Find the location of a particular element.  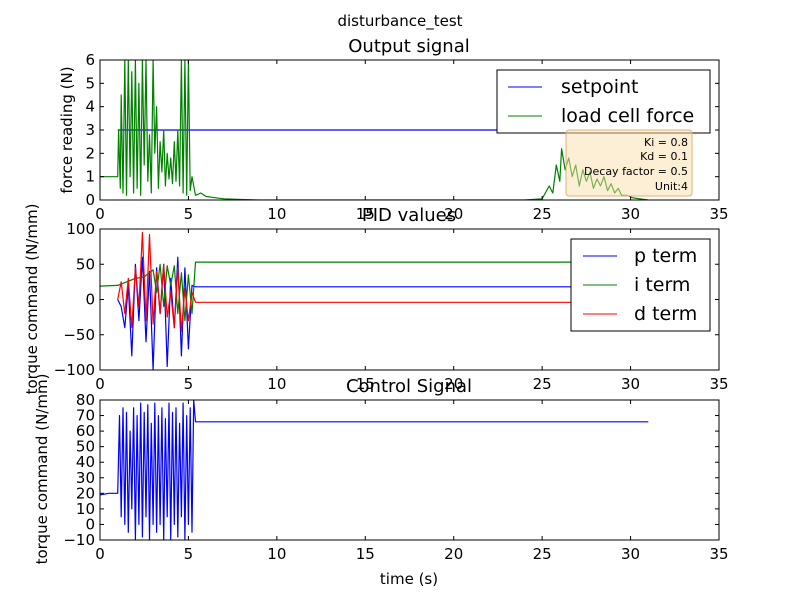

setpoint-legend-label: setpoint is located at coordinates (600, 87).